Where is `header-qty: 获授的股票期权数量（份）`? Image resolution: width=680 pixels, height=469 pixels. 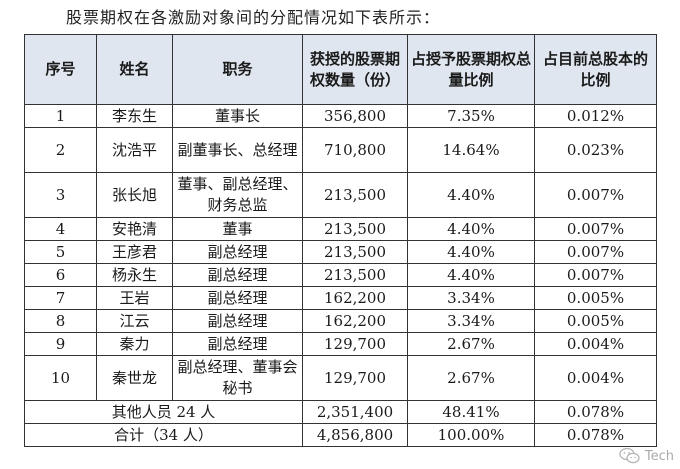
header-qty: 获授的股票期权数量（份） is located at coordinates (355, 69).